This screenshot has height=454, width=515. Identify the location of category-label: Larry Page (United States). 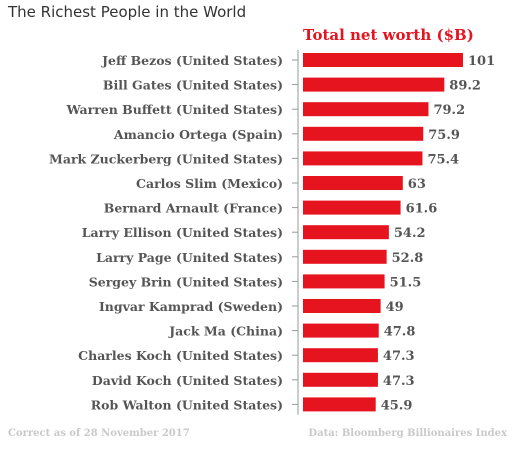
(189, 257).